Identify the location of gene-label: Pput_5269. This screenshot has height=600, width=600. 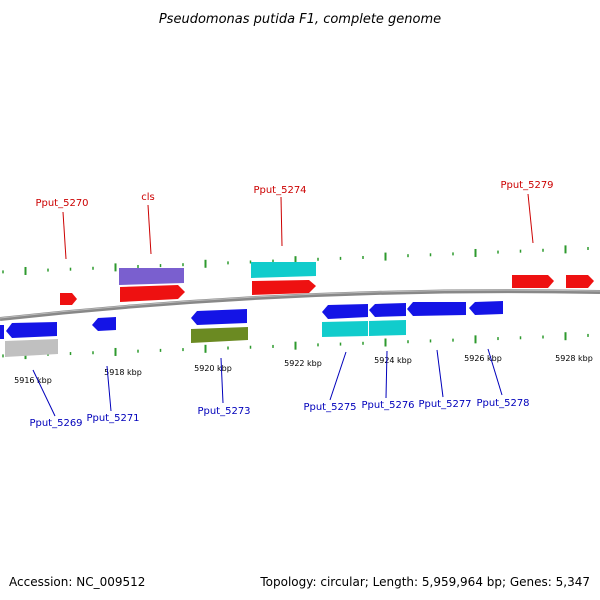
(55, 423).